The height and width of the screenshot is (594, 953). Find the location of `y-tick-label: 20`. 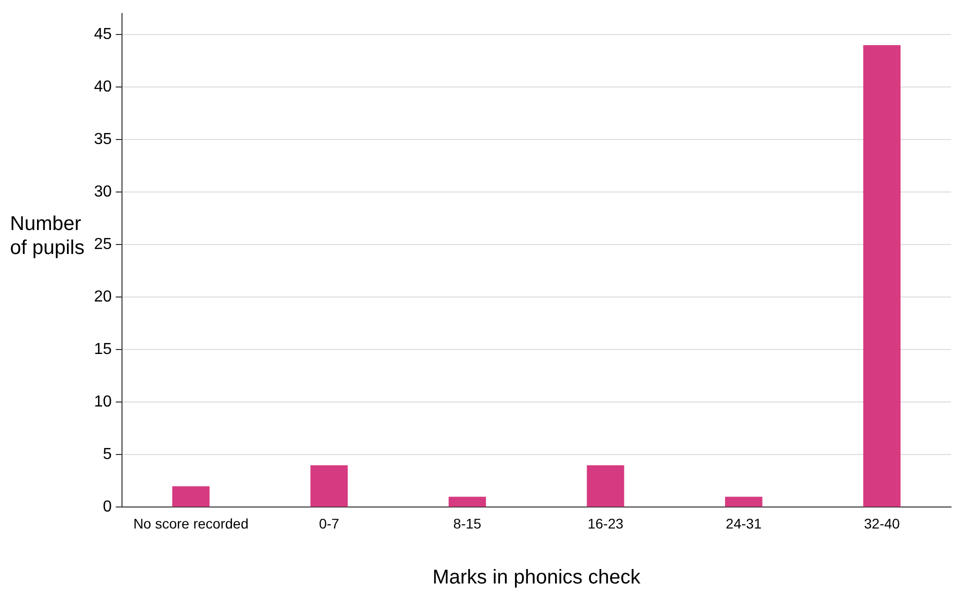

y-tick-label: 20 is located at coordinates (103, 297).